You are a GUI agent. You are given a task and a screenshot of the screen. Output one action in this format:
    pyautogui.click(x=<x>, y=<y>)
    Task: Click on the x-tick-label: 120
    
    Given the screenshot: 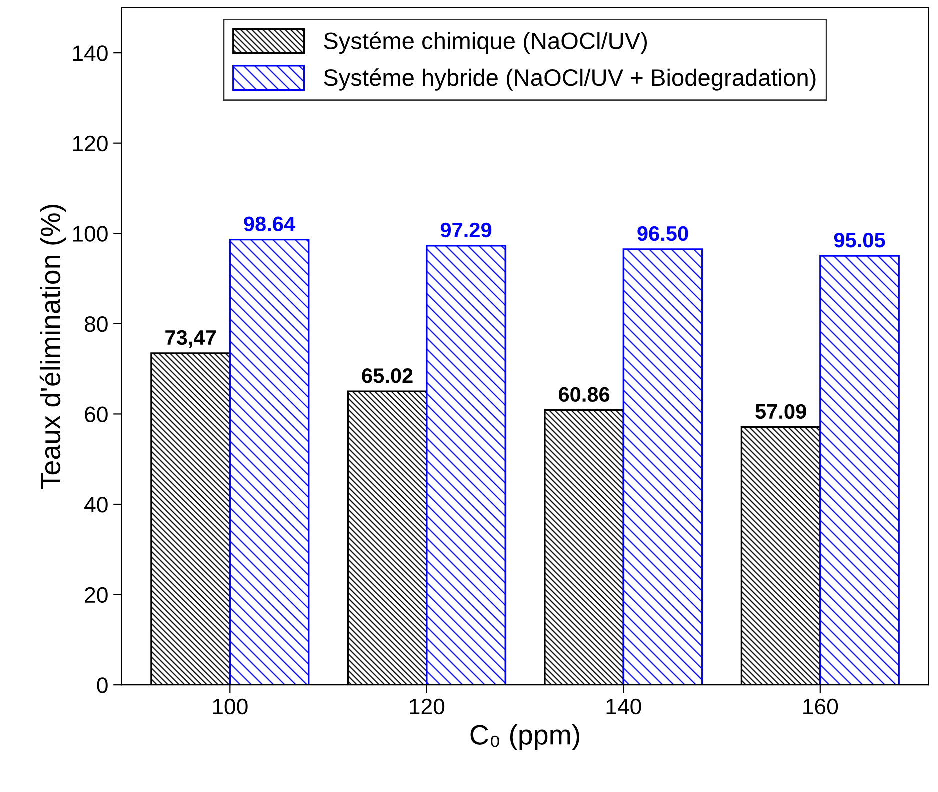 What is the action you would take?
    pyautogui.click(x=427, y=706)
    